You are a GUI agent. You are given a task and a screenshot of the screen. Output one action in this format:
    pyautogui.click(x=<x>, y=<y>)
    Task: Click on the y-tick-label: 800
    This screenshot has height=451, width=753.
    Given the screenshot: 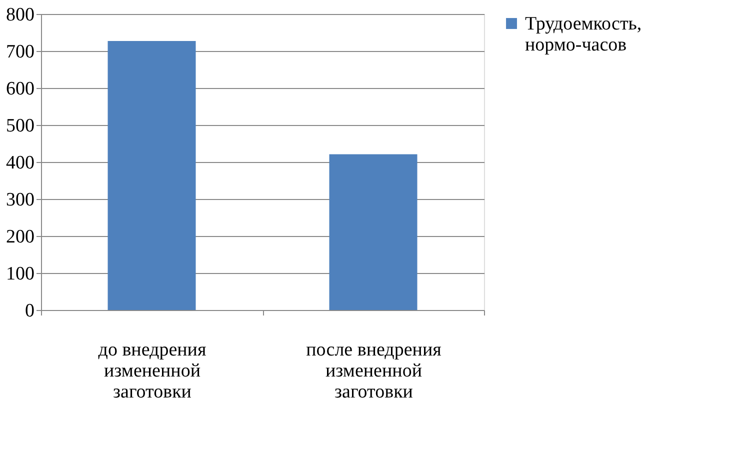 What is the action you would take?
    pyautogui.click(x=20, y=15)
    